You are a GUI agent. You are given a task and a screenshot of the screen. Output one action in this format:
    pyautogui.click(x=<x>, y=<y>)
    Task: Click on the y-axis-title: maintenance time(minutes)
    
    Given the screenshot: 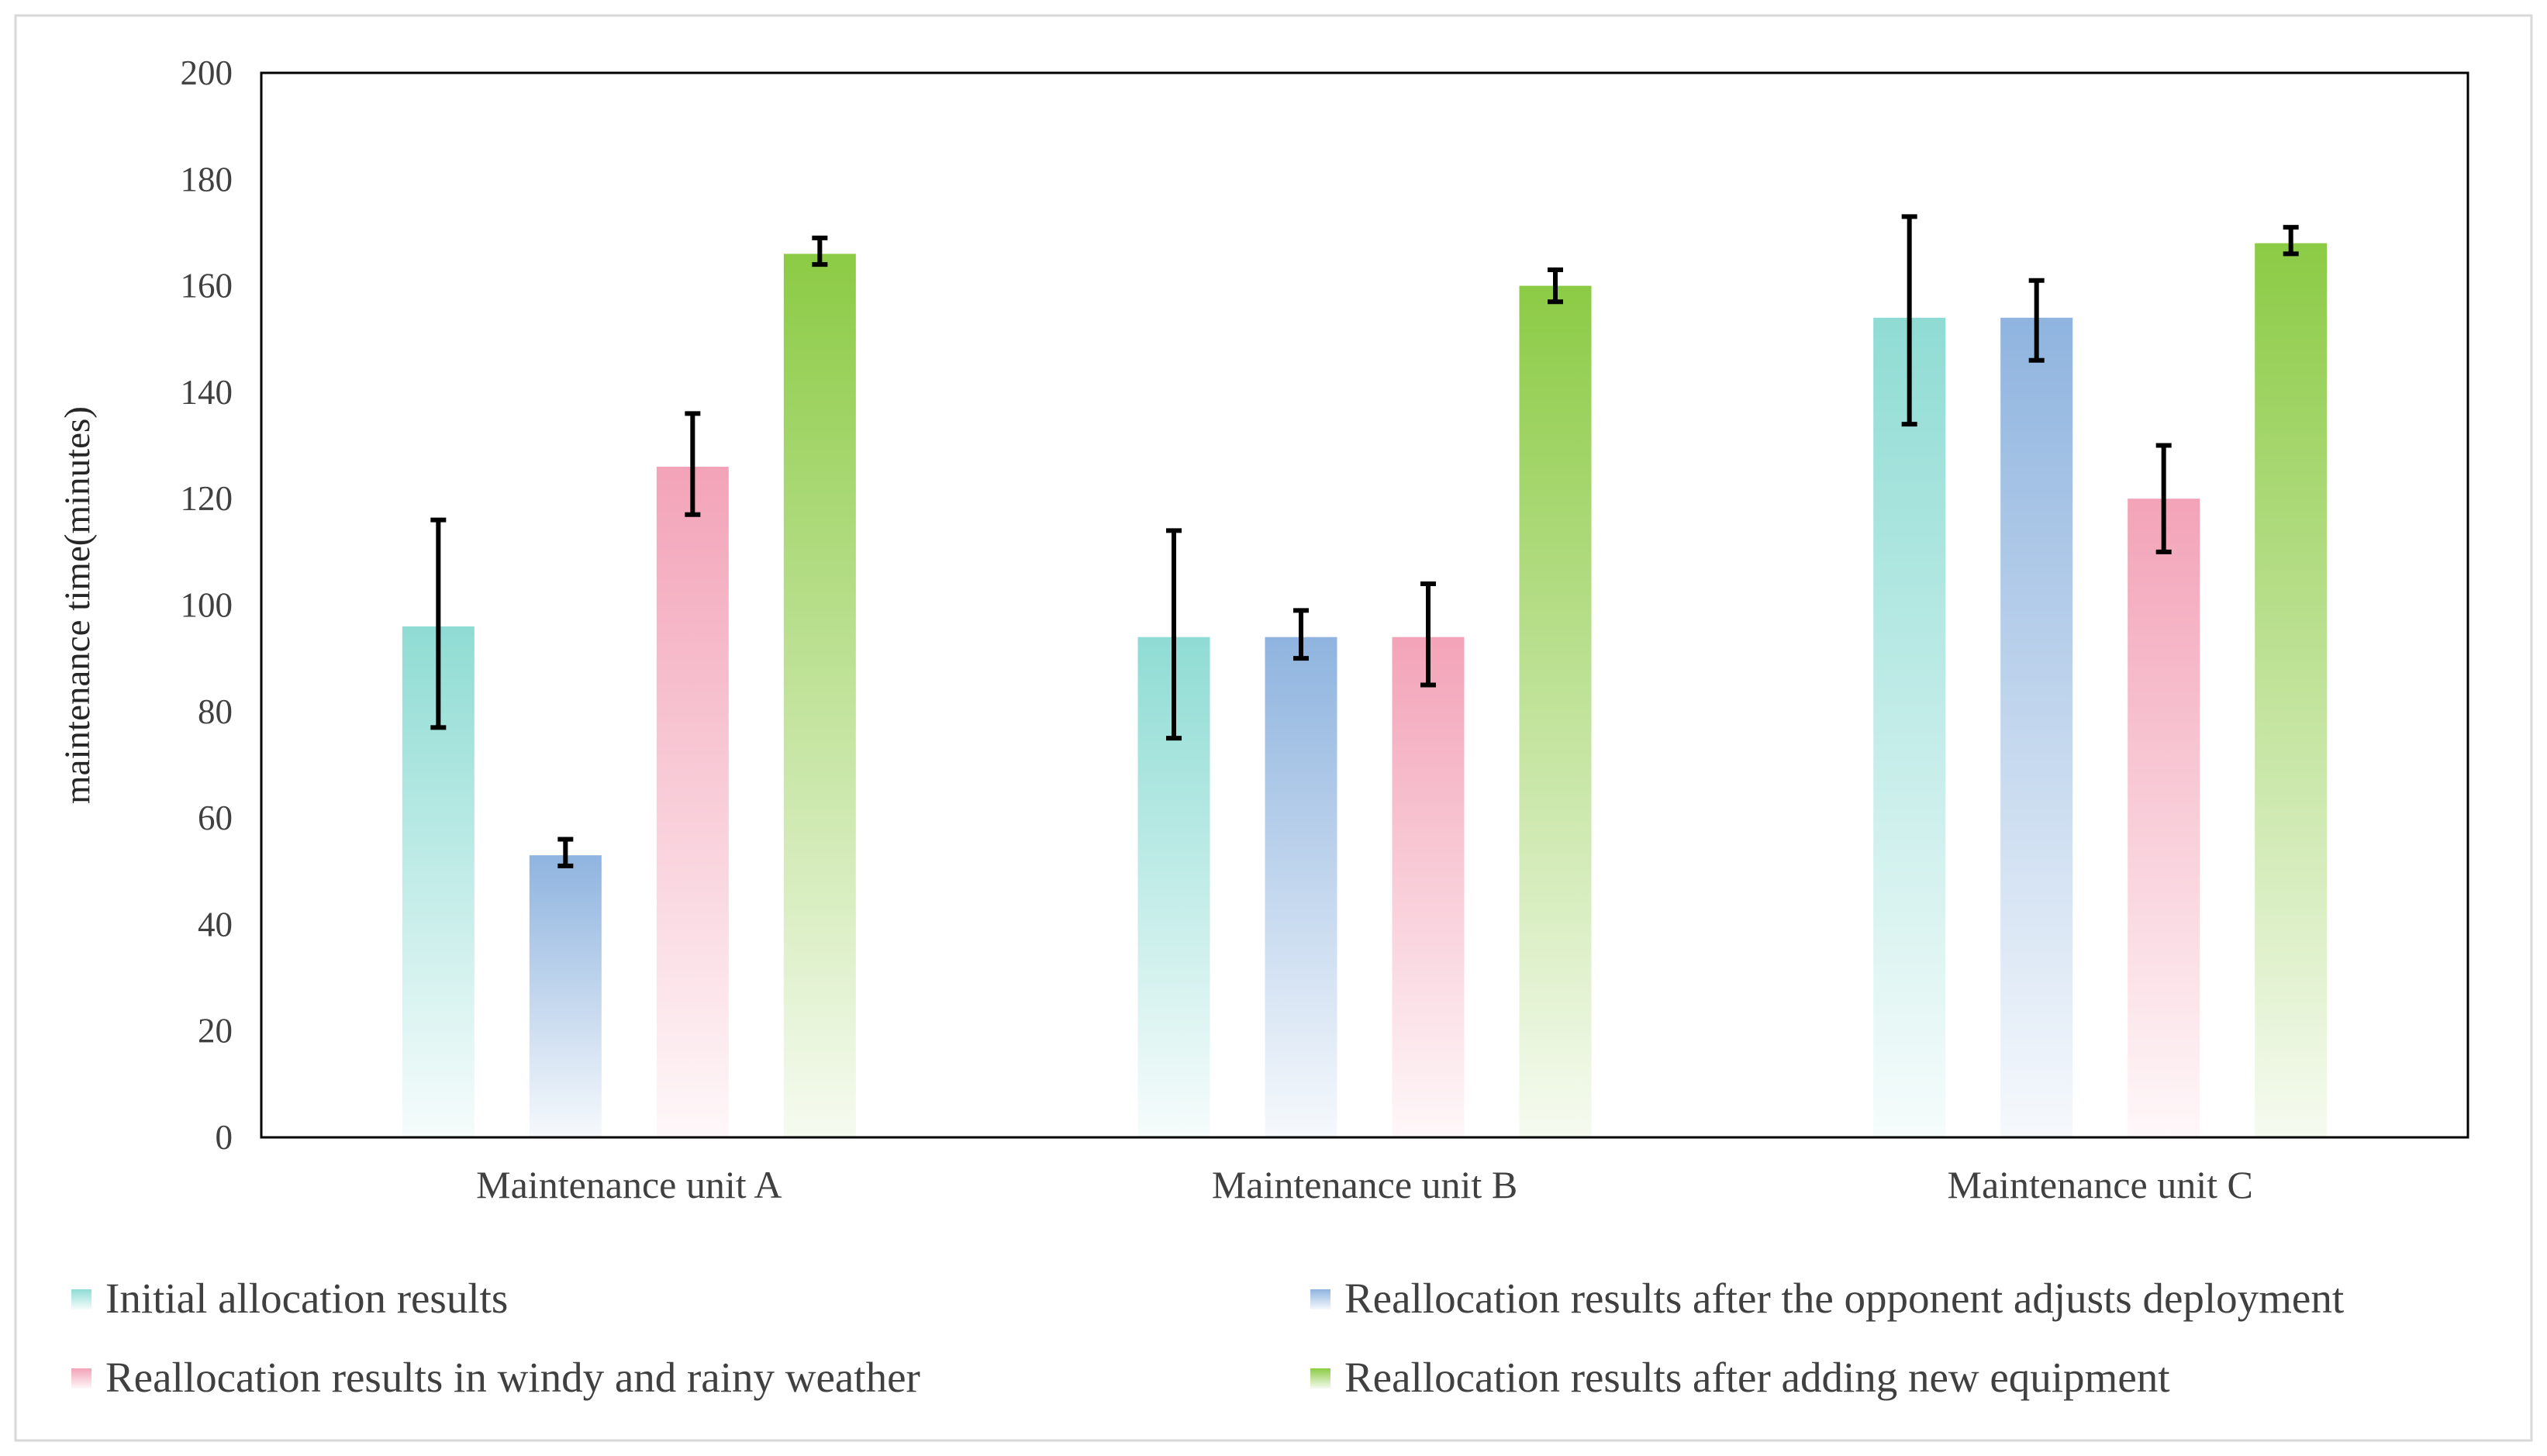 What is the action you would take?
    pyautogui.click(x=78, y=605)
    